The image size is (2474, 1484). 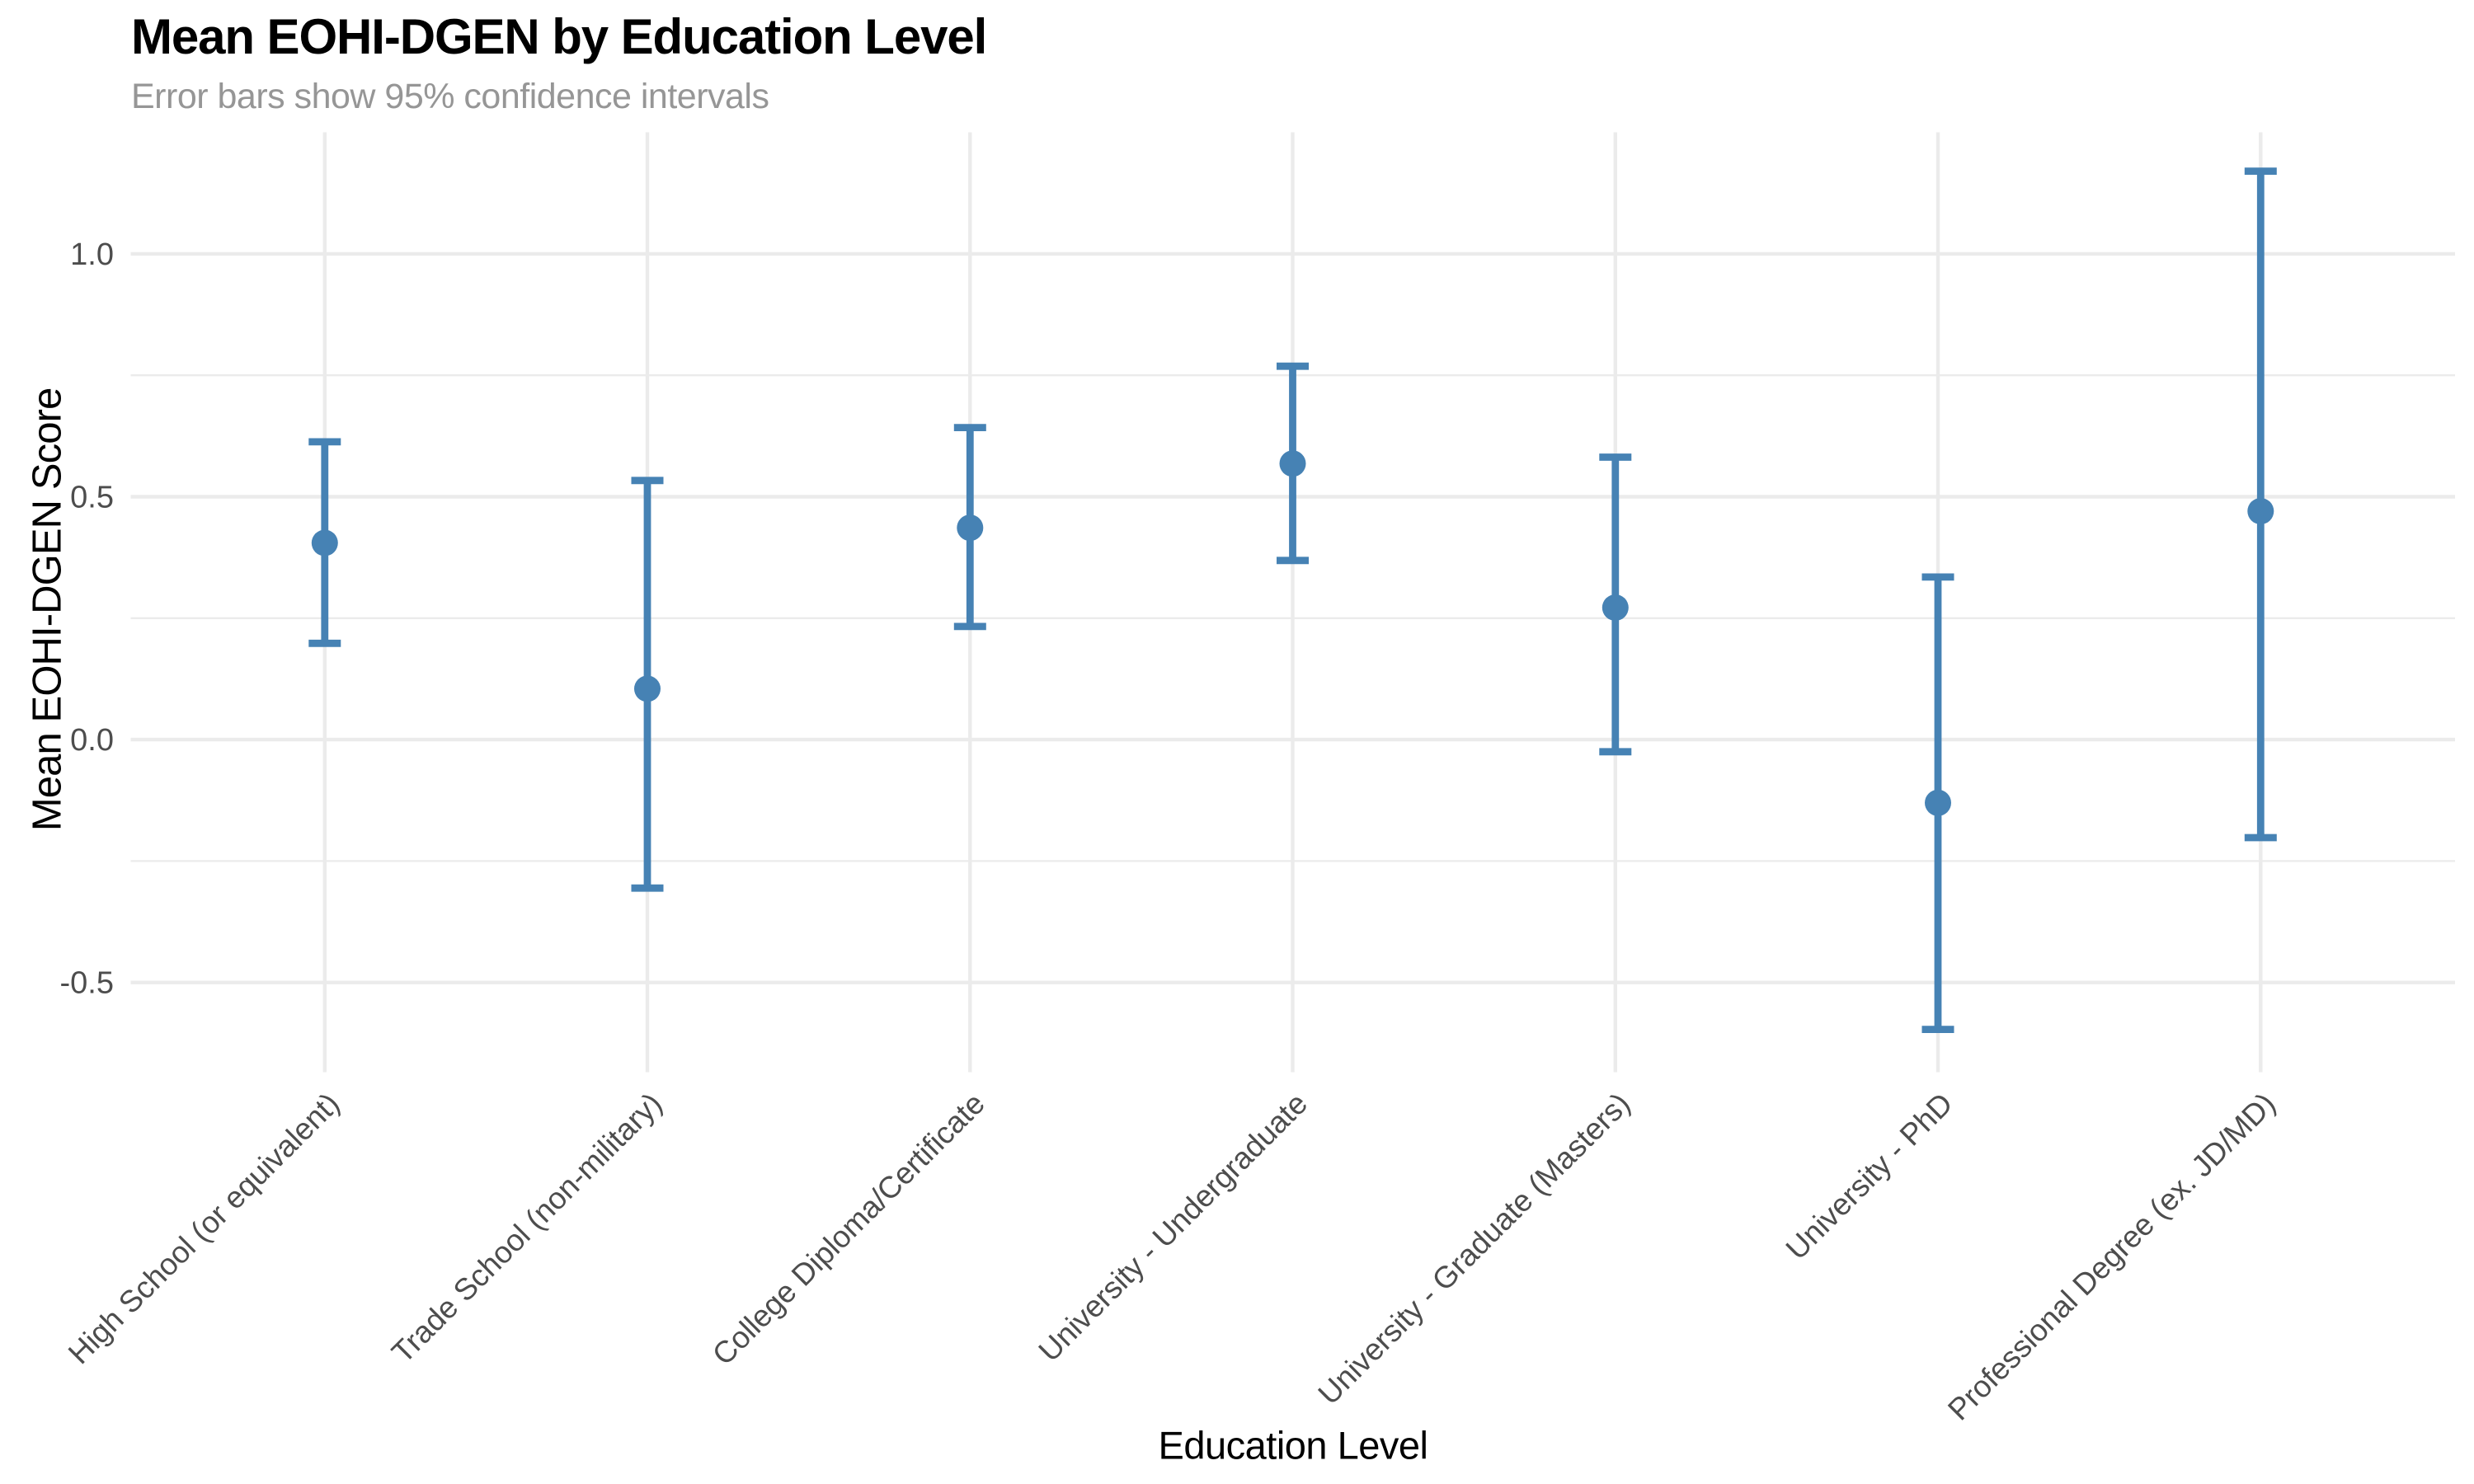 I want to click on svg-text: -0.5, so click(x=87, y=983).